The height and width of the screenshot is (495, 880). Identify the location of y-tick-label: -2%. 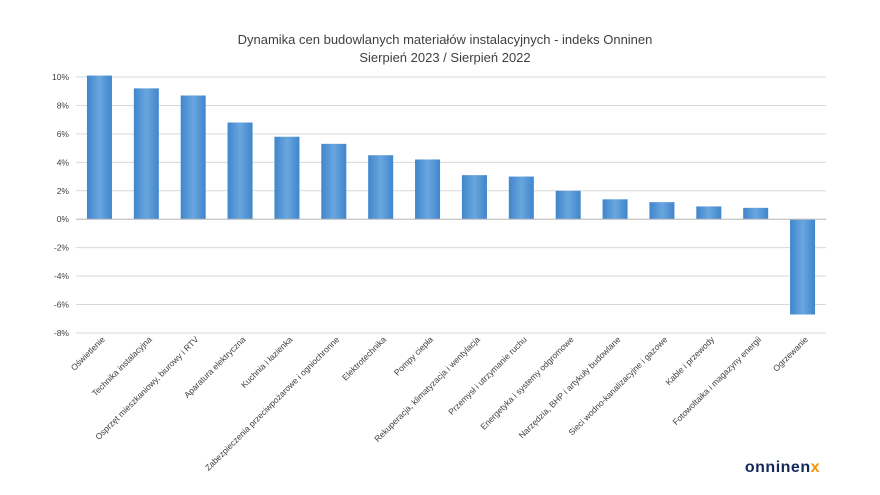
(62, 248).